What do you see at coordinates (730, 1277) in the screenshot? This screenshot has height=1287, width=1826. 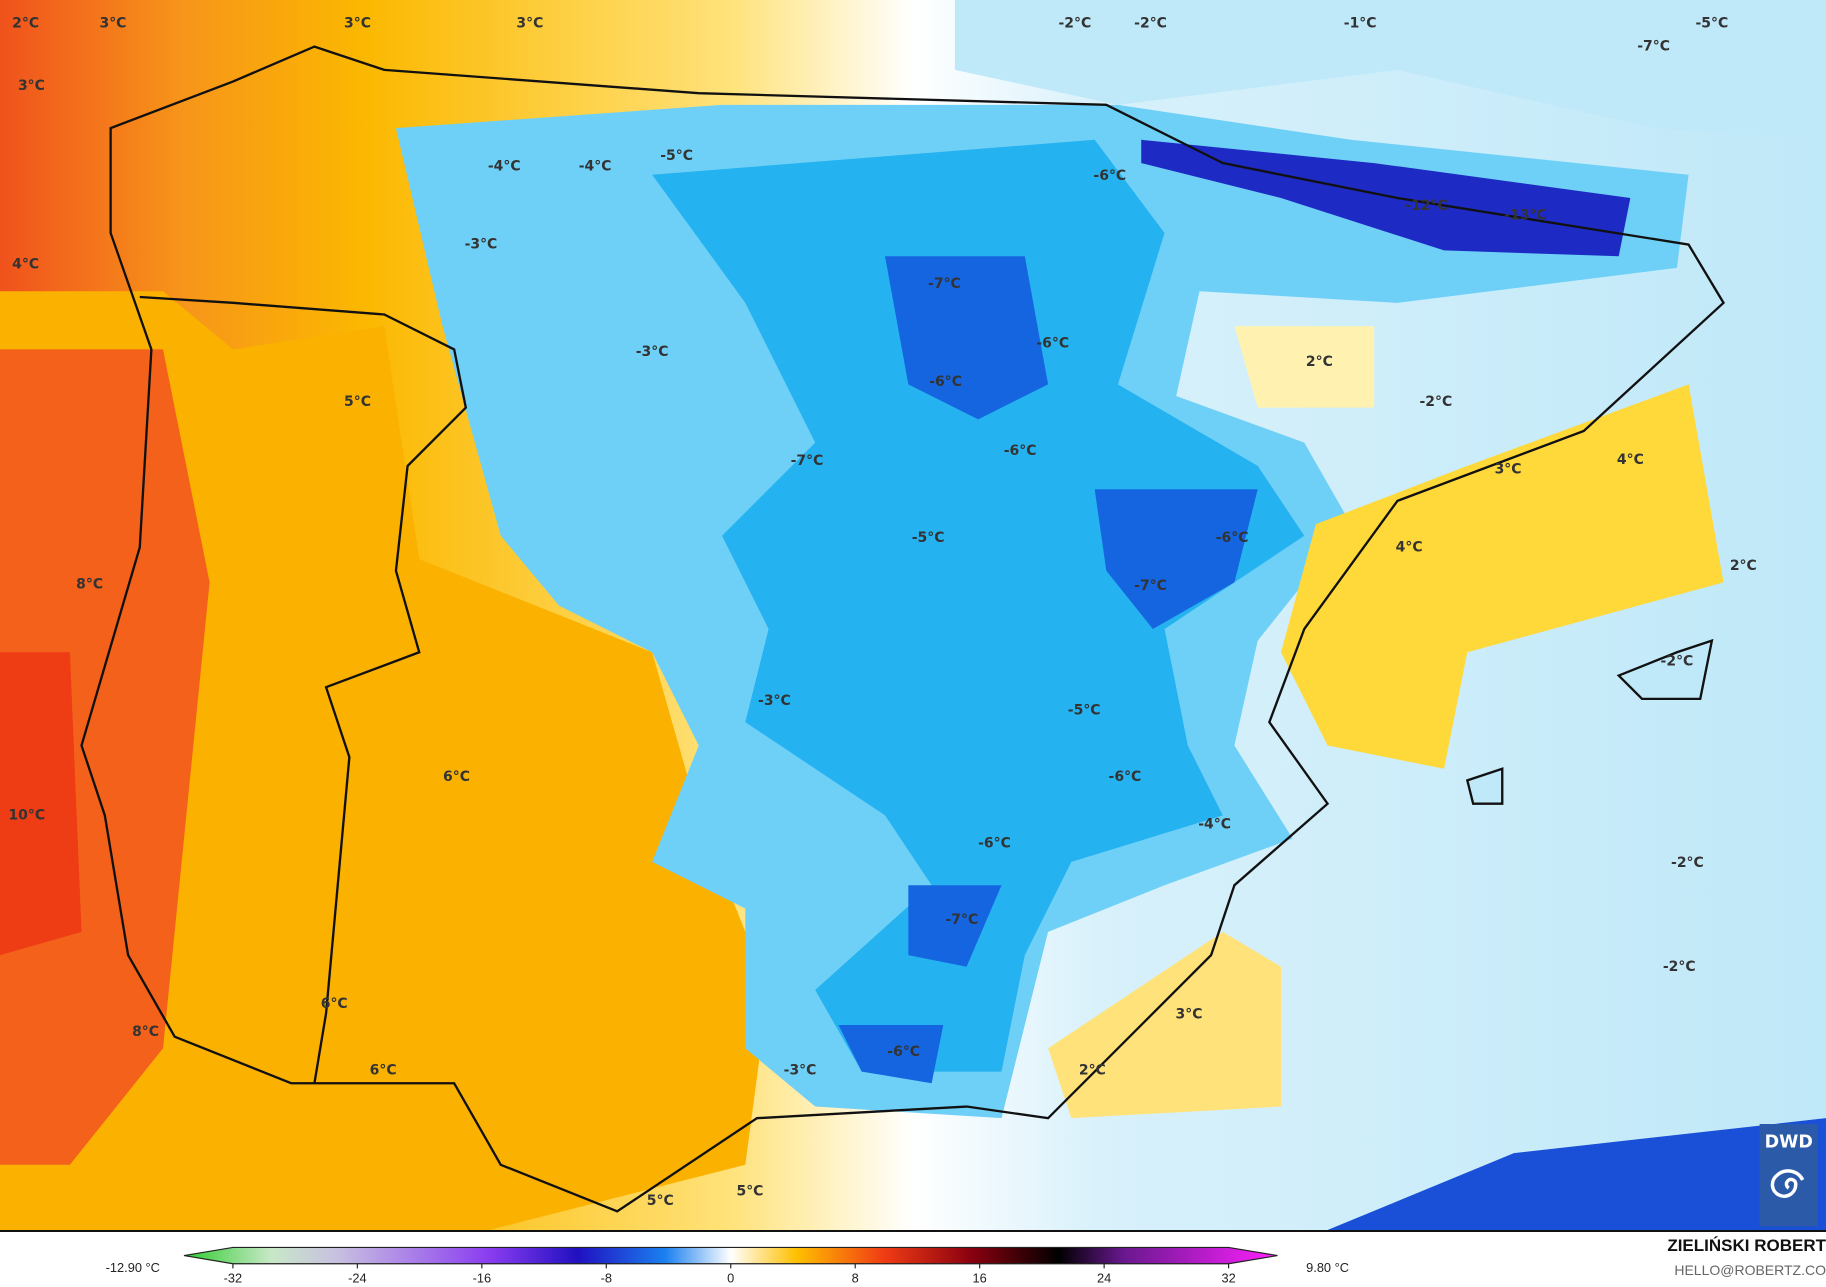 I see `tick-label: 0` at bounding box center [730, 1277].